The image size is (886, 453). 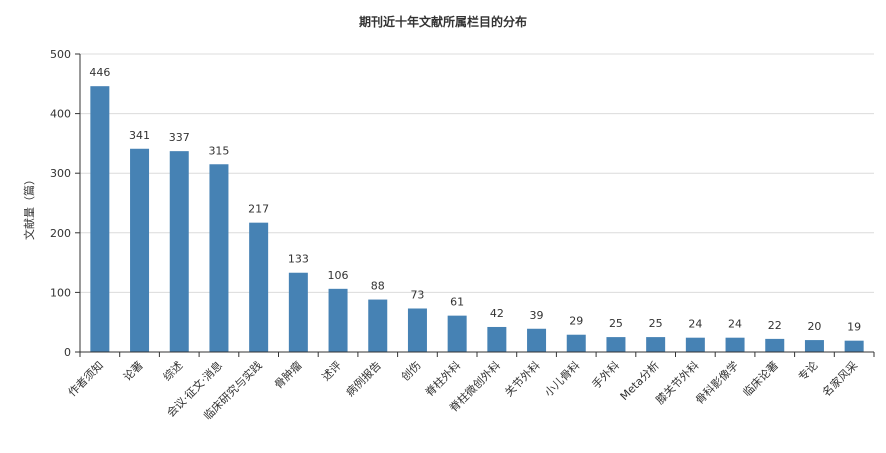 What do you see at coordinates (179, 137) in the screenshot?
I see `data-label: 337` at bounding box center [179, 137].